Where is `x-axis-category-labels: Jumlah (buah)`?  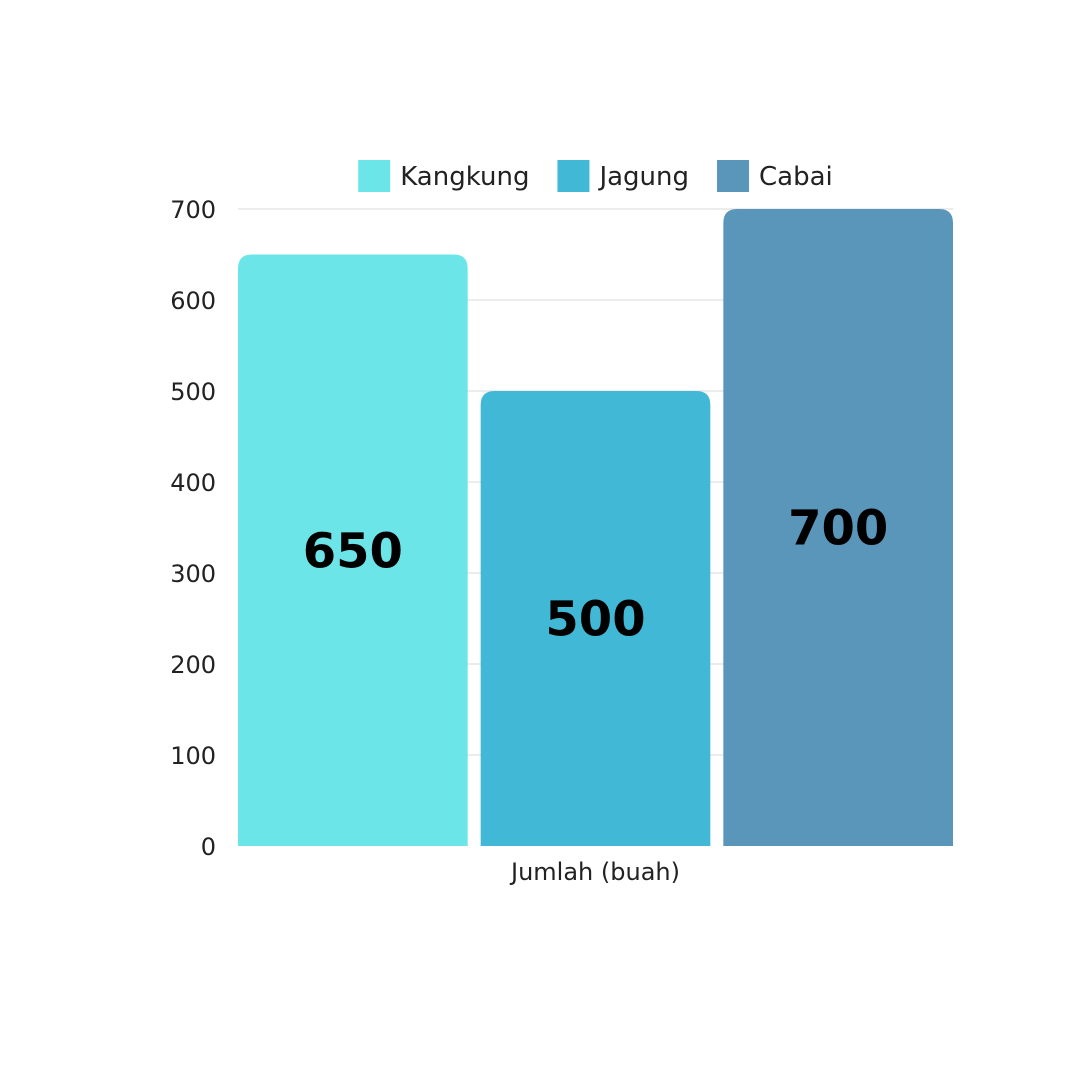 x-axis-category-labels: Jumlah (buah) is located at coordinates (594, 872).